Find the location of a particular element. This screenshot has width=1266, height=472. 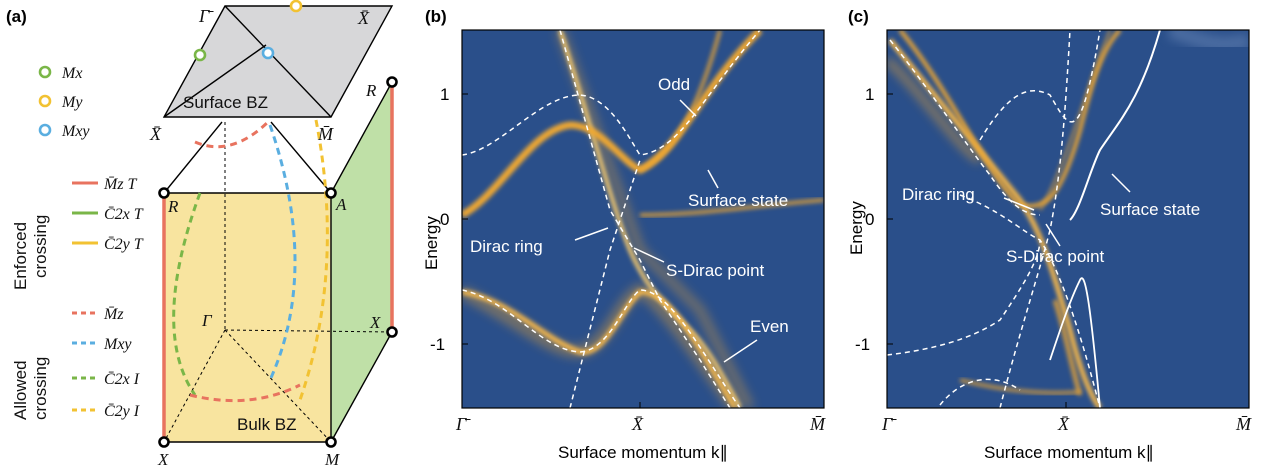

legend-mxy: Mxy is located at coordinates (75, 131).